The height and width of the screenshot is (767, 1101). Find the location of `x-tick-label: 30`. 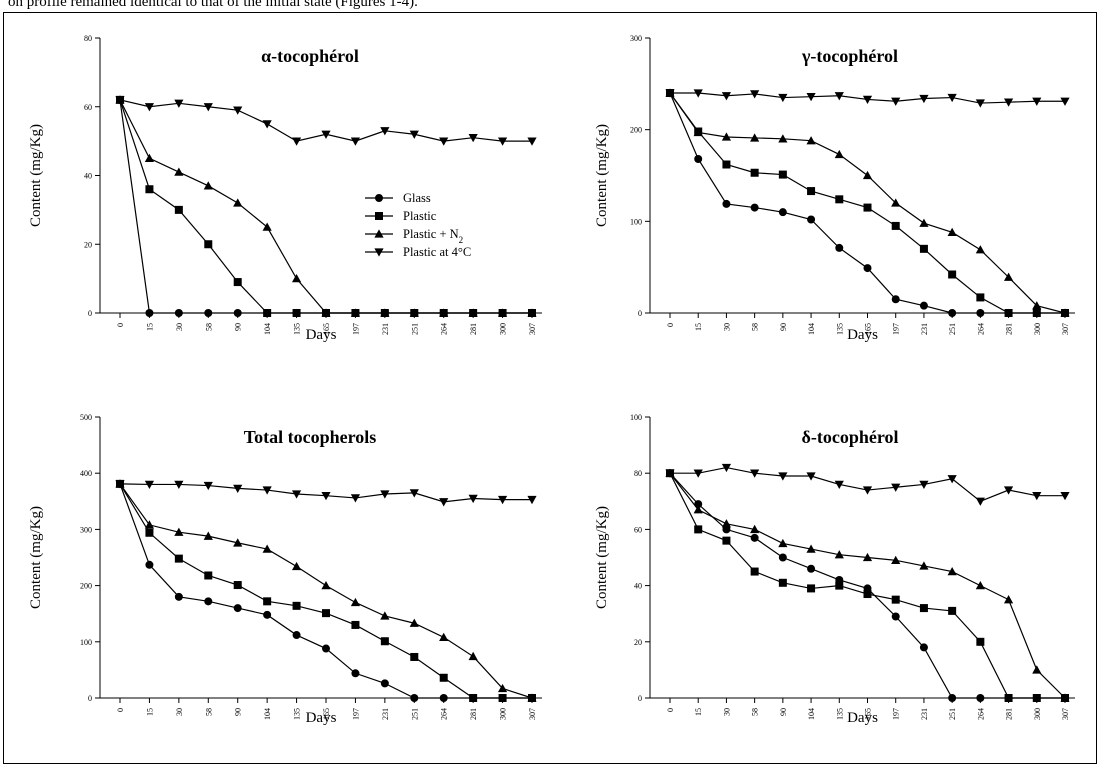

x-tick-label: 30 is located at coordinates (179, 712).